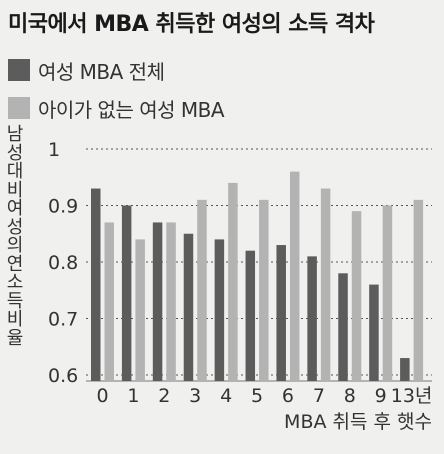 The height and width of the screenshot is (454, 444). I want to click on y-tick-label: 0.6, so click(63, 376).